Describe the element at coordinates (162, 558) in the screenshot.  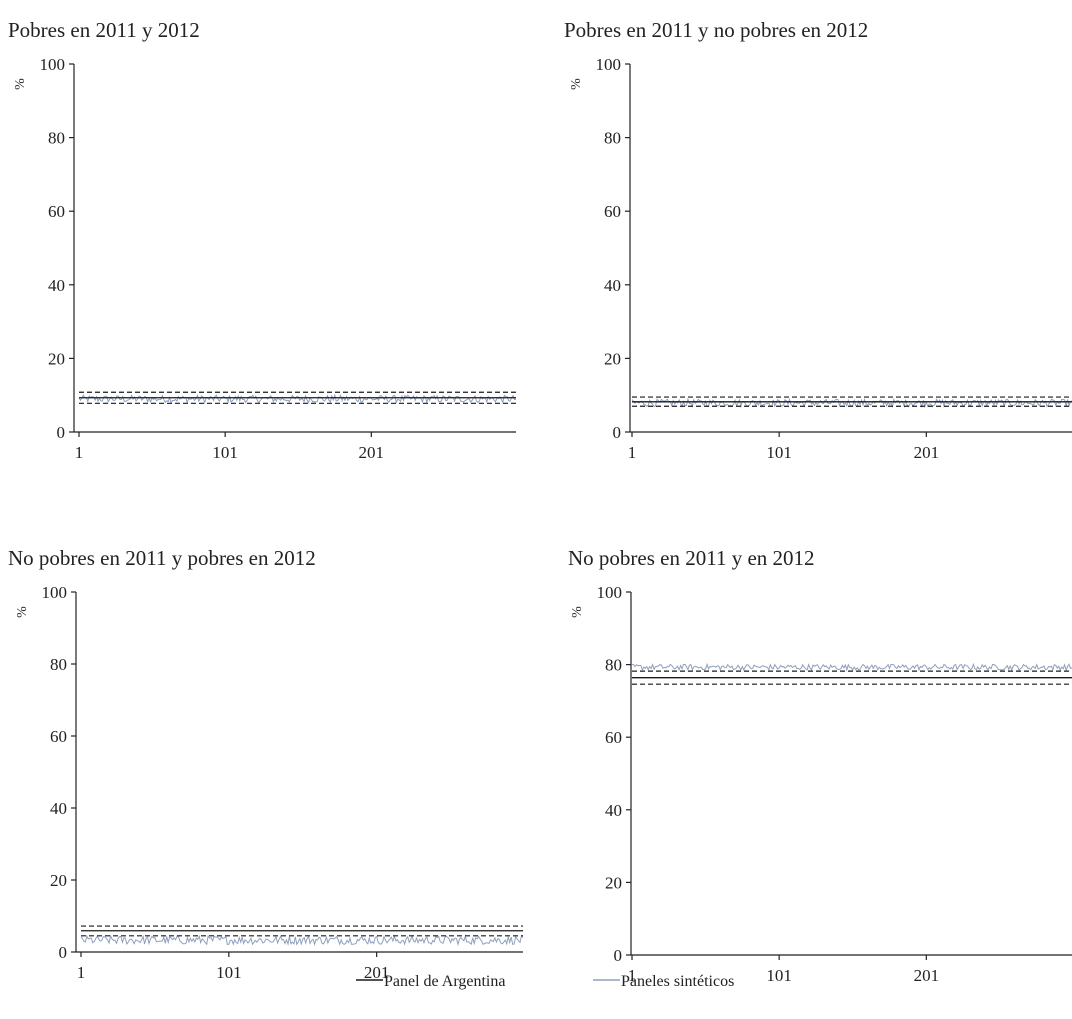
I see `panel-title: No pobres en 2011 y pobres en 2012` at that location.